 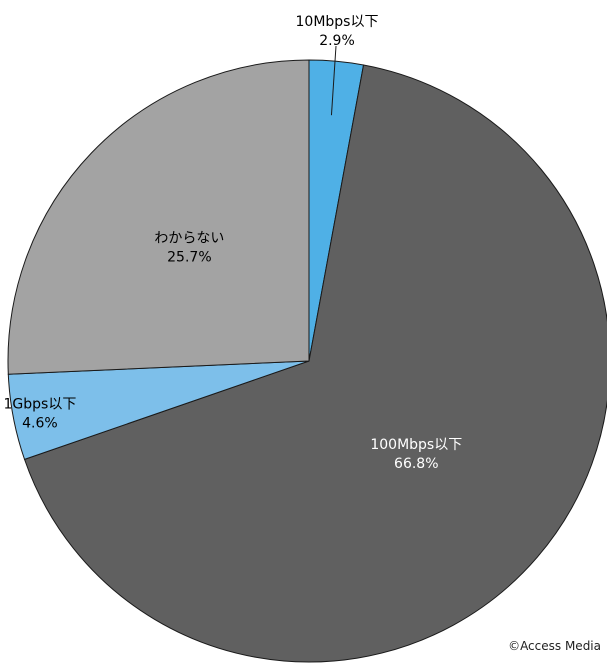 What do you see at coordinates (333, 80) in the screenshot?
I see `leader-line` at bounding box center [333, 80].